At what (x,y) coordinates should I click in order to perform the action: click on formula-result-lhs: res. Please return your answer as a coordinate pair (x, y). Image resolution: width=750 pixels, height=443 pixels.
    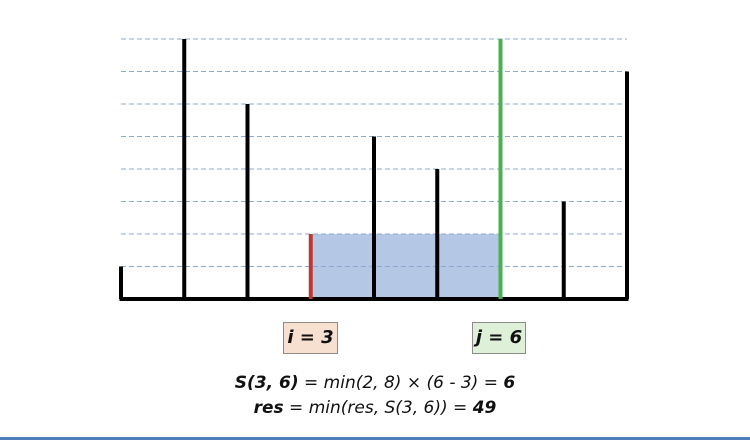
    Looking at the image, I should click on (268, 408).